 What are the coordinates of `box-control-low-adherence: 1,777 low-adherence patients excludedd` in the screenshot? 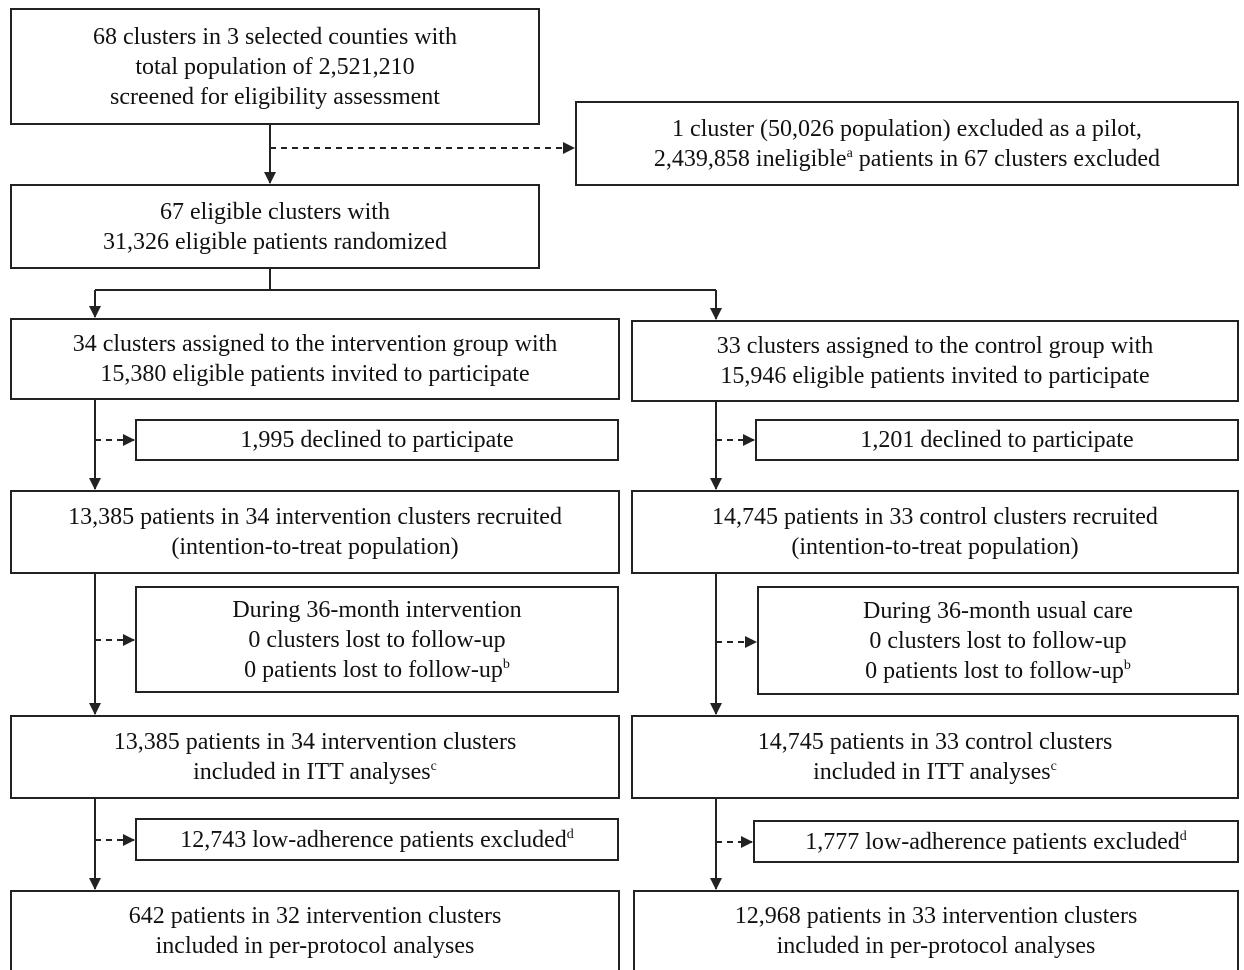 It's located at (996, 841).